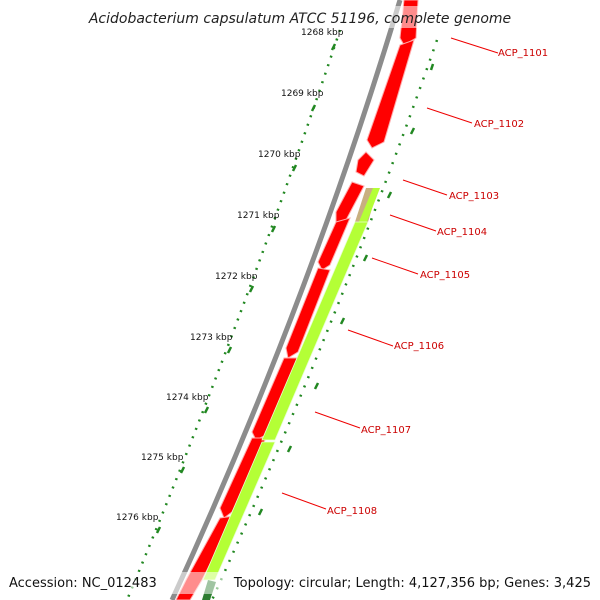  Describe the element at coordinates (279, 155) in the screenshot. I see `ruler-label-1270: 1270 kbp` at that location.